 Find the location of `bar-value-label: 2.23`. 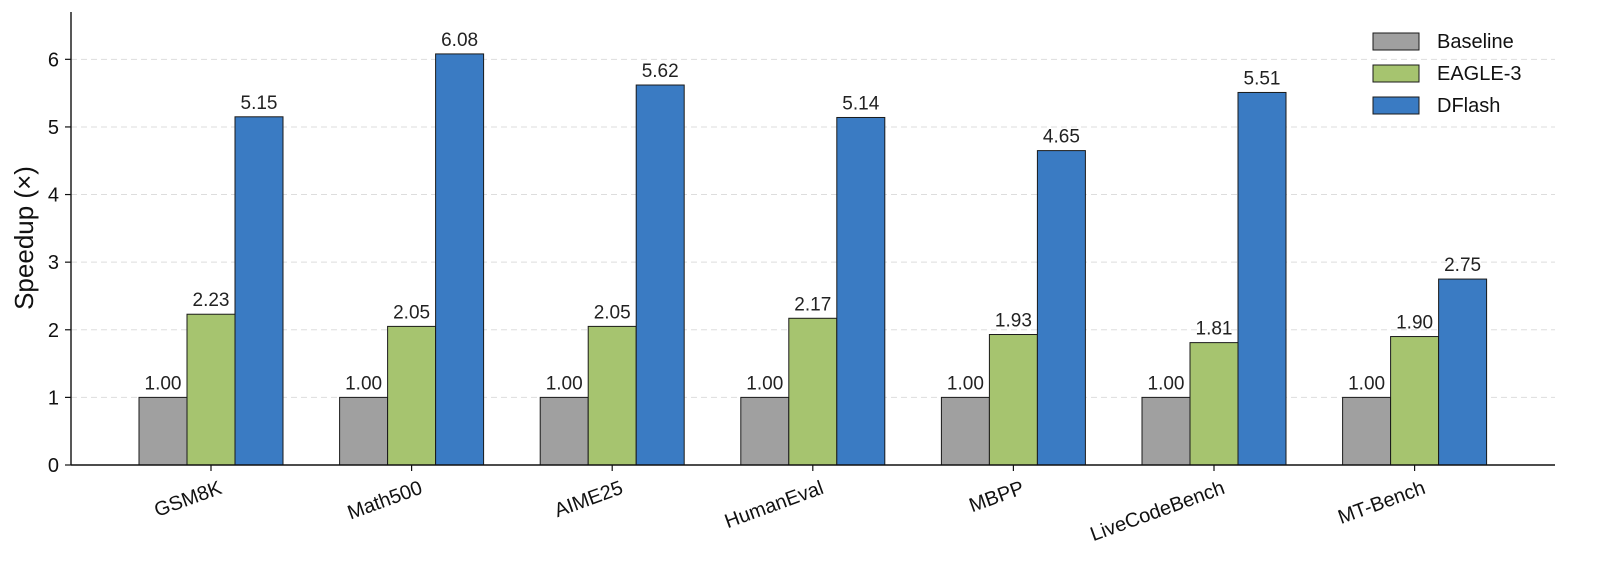

bar-value-label: 2.23 is located at coordinates (211, 300).